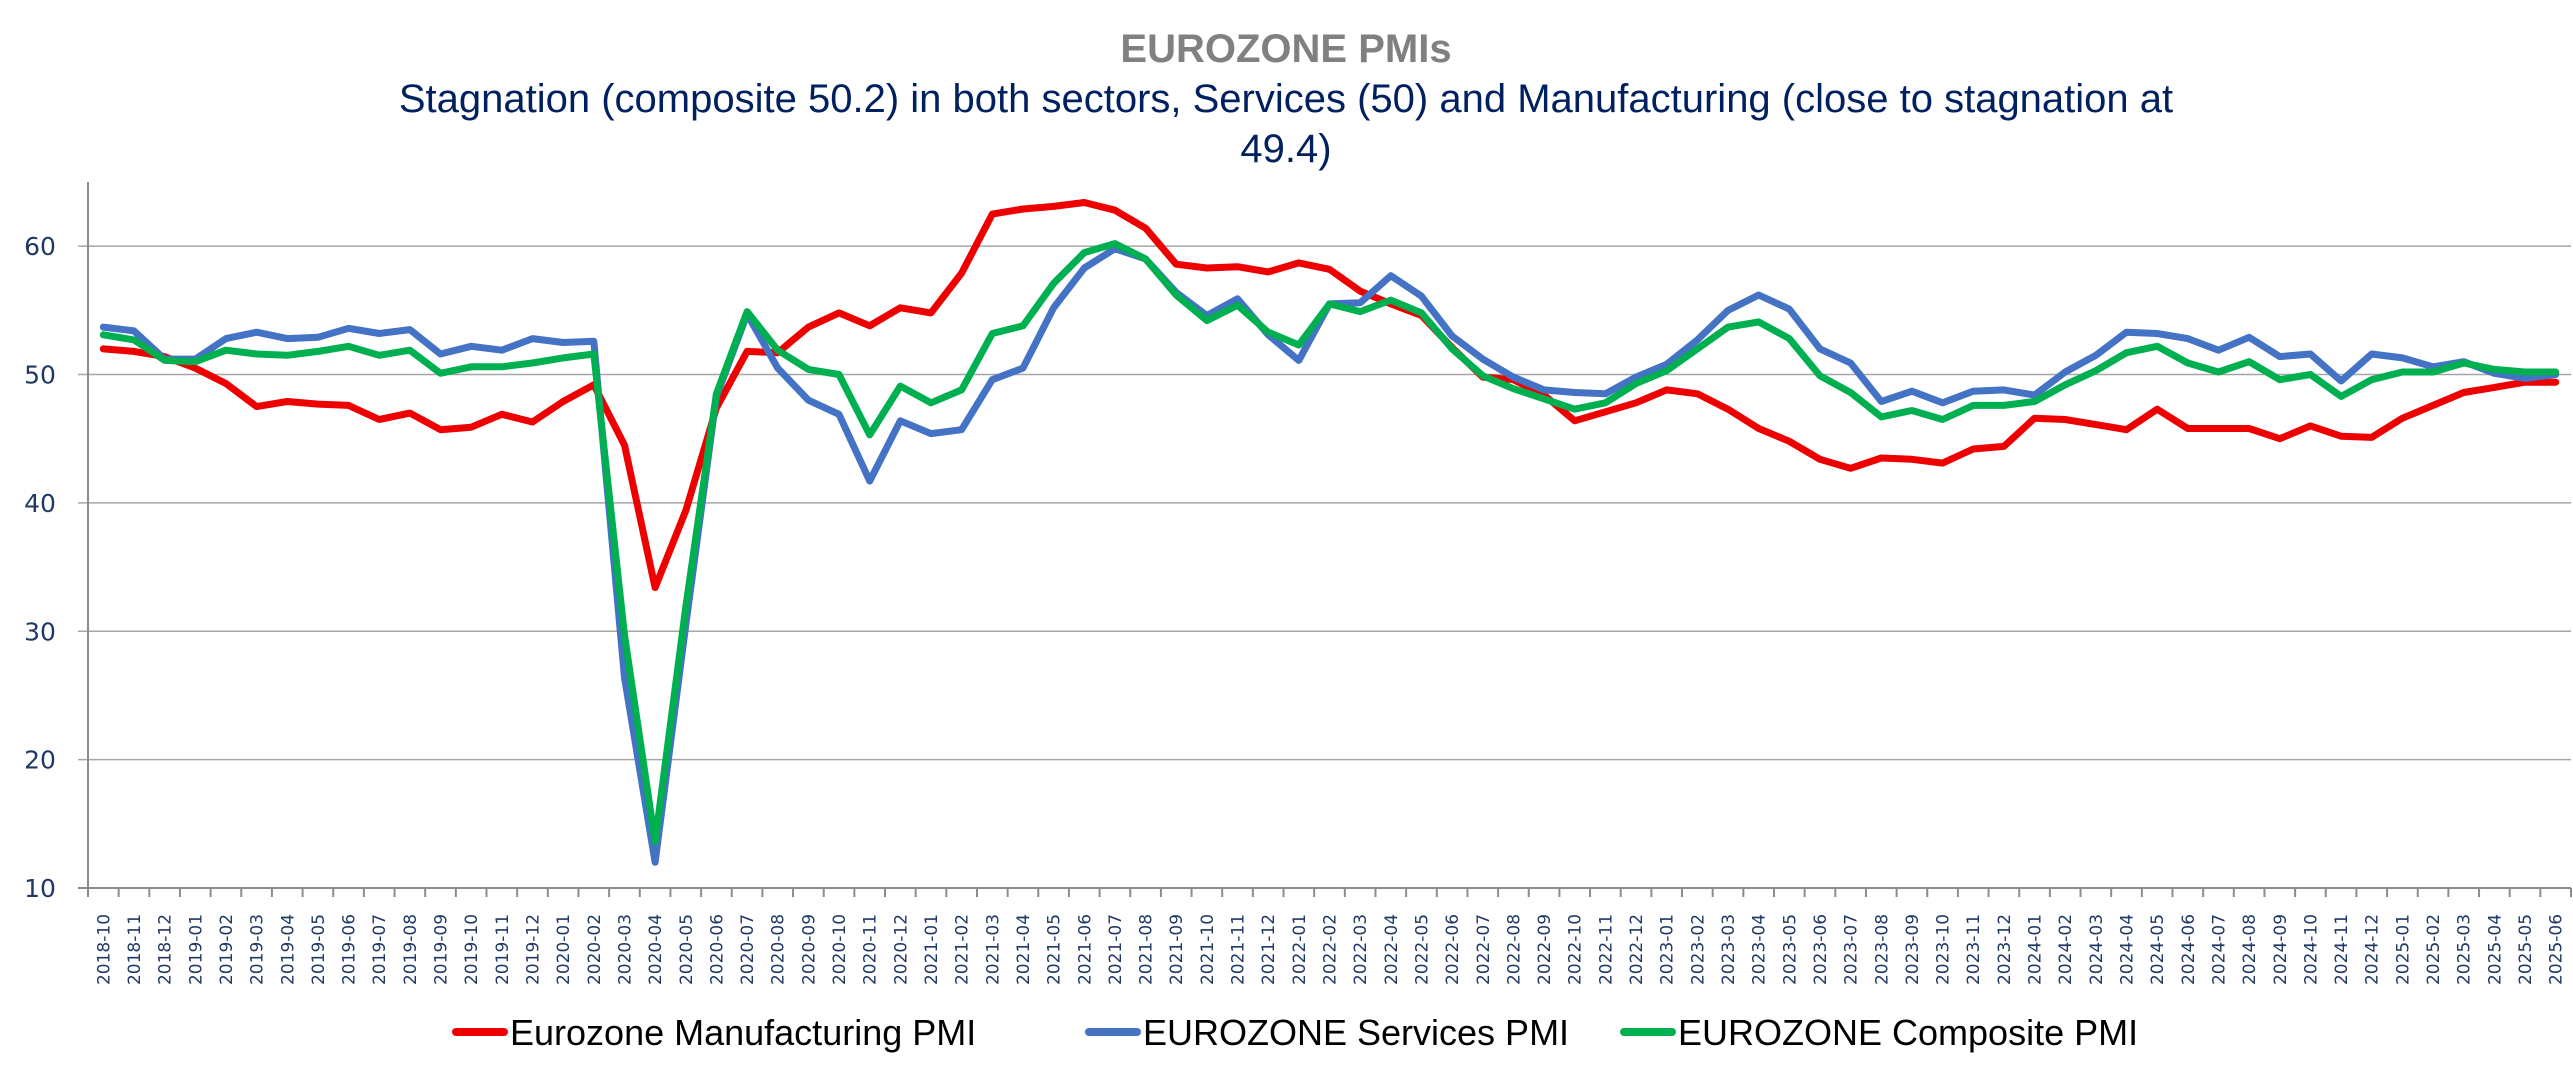 This screenshot has height=1076, width=2573. Describe the element at coordinates (1821, 949) in the screenshot. I see `x-tick-label: 2023-06` at that location.